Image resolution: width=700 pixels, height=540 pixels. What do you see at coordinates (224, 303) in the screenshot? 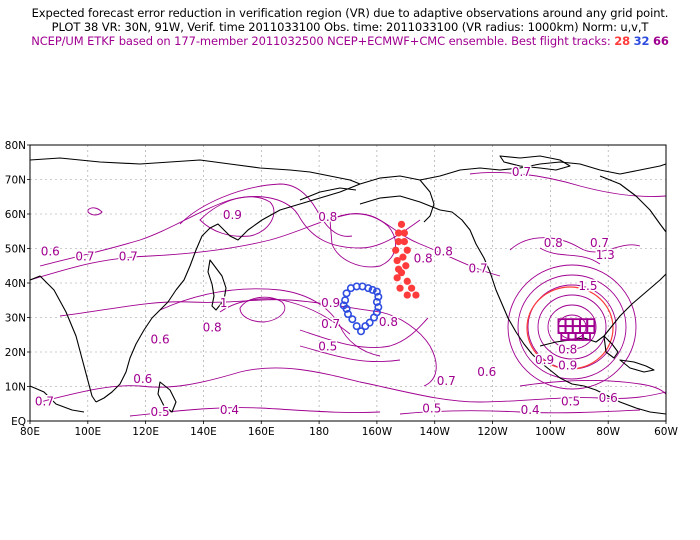
I see `contour-label: 1` at bounding box center [224, 303].